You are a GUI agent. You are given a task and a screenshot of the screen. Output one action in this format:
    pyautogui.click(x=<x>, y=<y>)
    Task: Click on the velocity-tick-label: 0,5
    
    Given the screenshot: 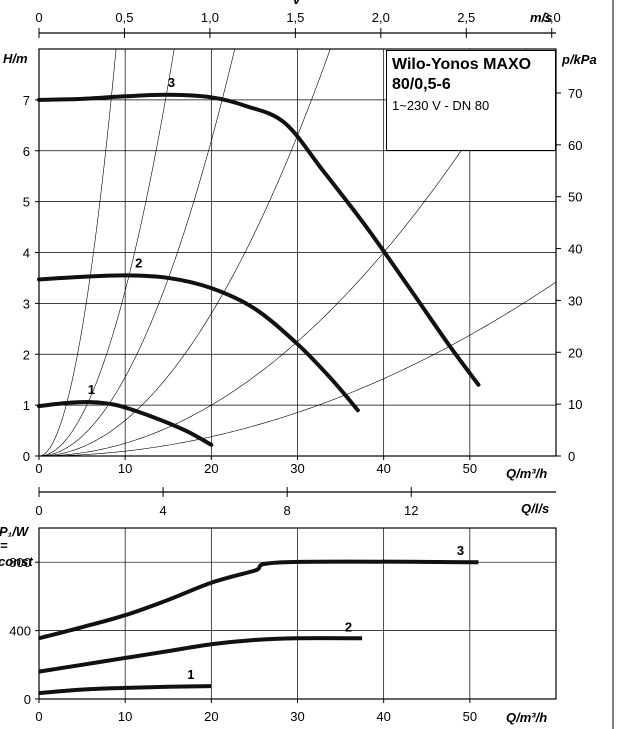 What is the action you would take?
    pyautogui.click(x=124, y=17)
    